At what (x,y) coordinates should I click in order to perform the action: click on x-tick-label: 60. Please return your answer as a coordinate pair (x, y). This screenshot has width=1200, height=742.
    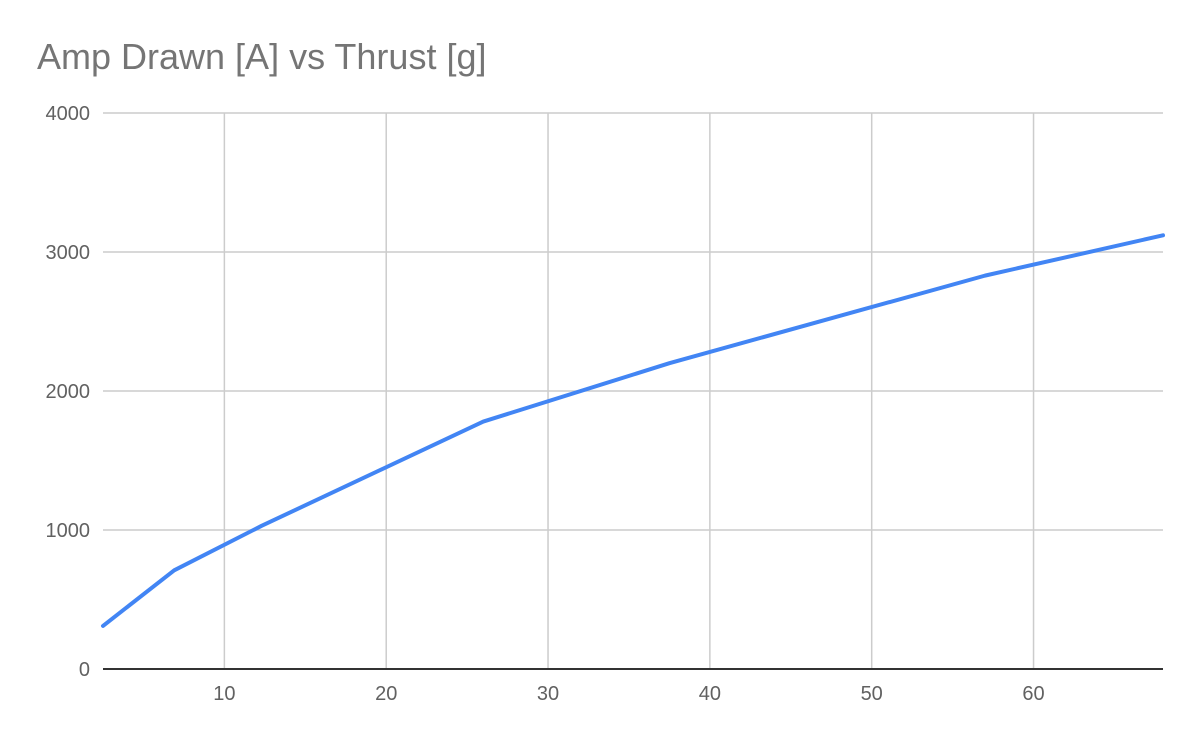
    Looking at the image, I should click on (1033, 694).